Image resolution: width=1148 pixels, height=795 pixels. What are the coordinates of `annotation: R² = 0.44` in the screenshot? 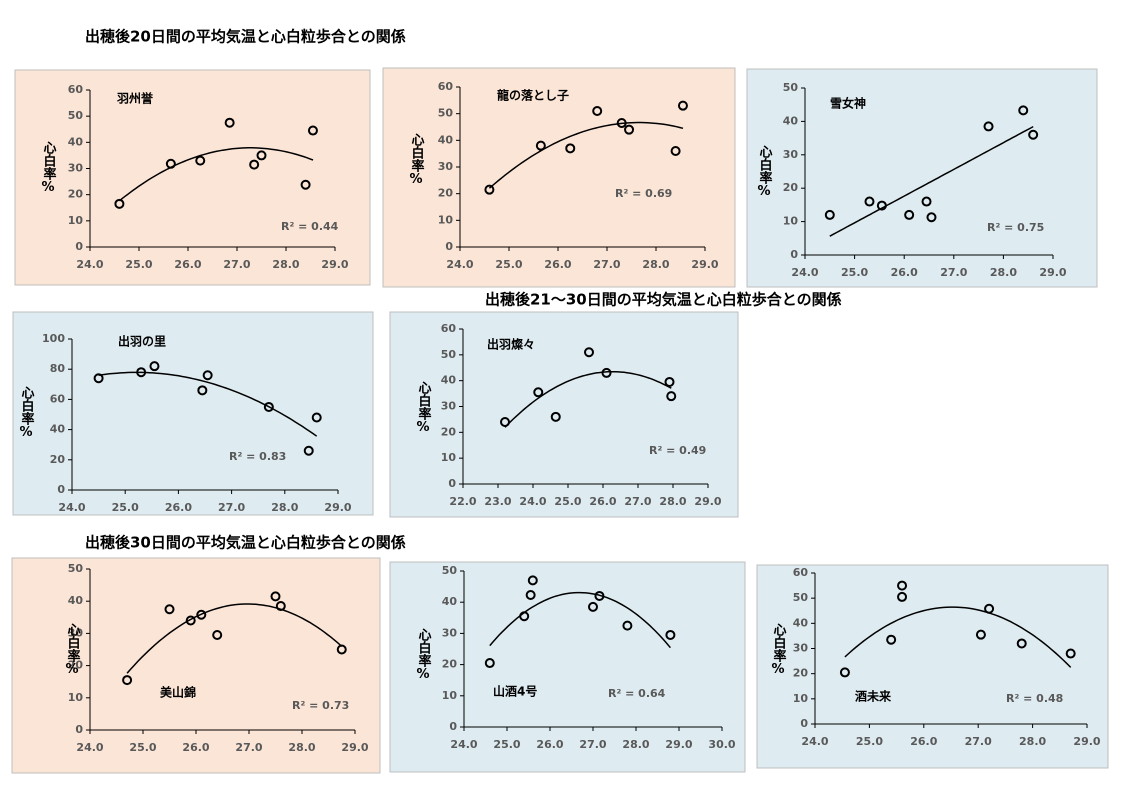 It's located at (310, 226).